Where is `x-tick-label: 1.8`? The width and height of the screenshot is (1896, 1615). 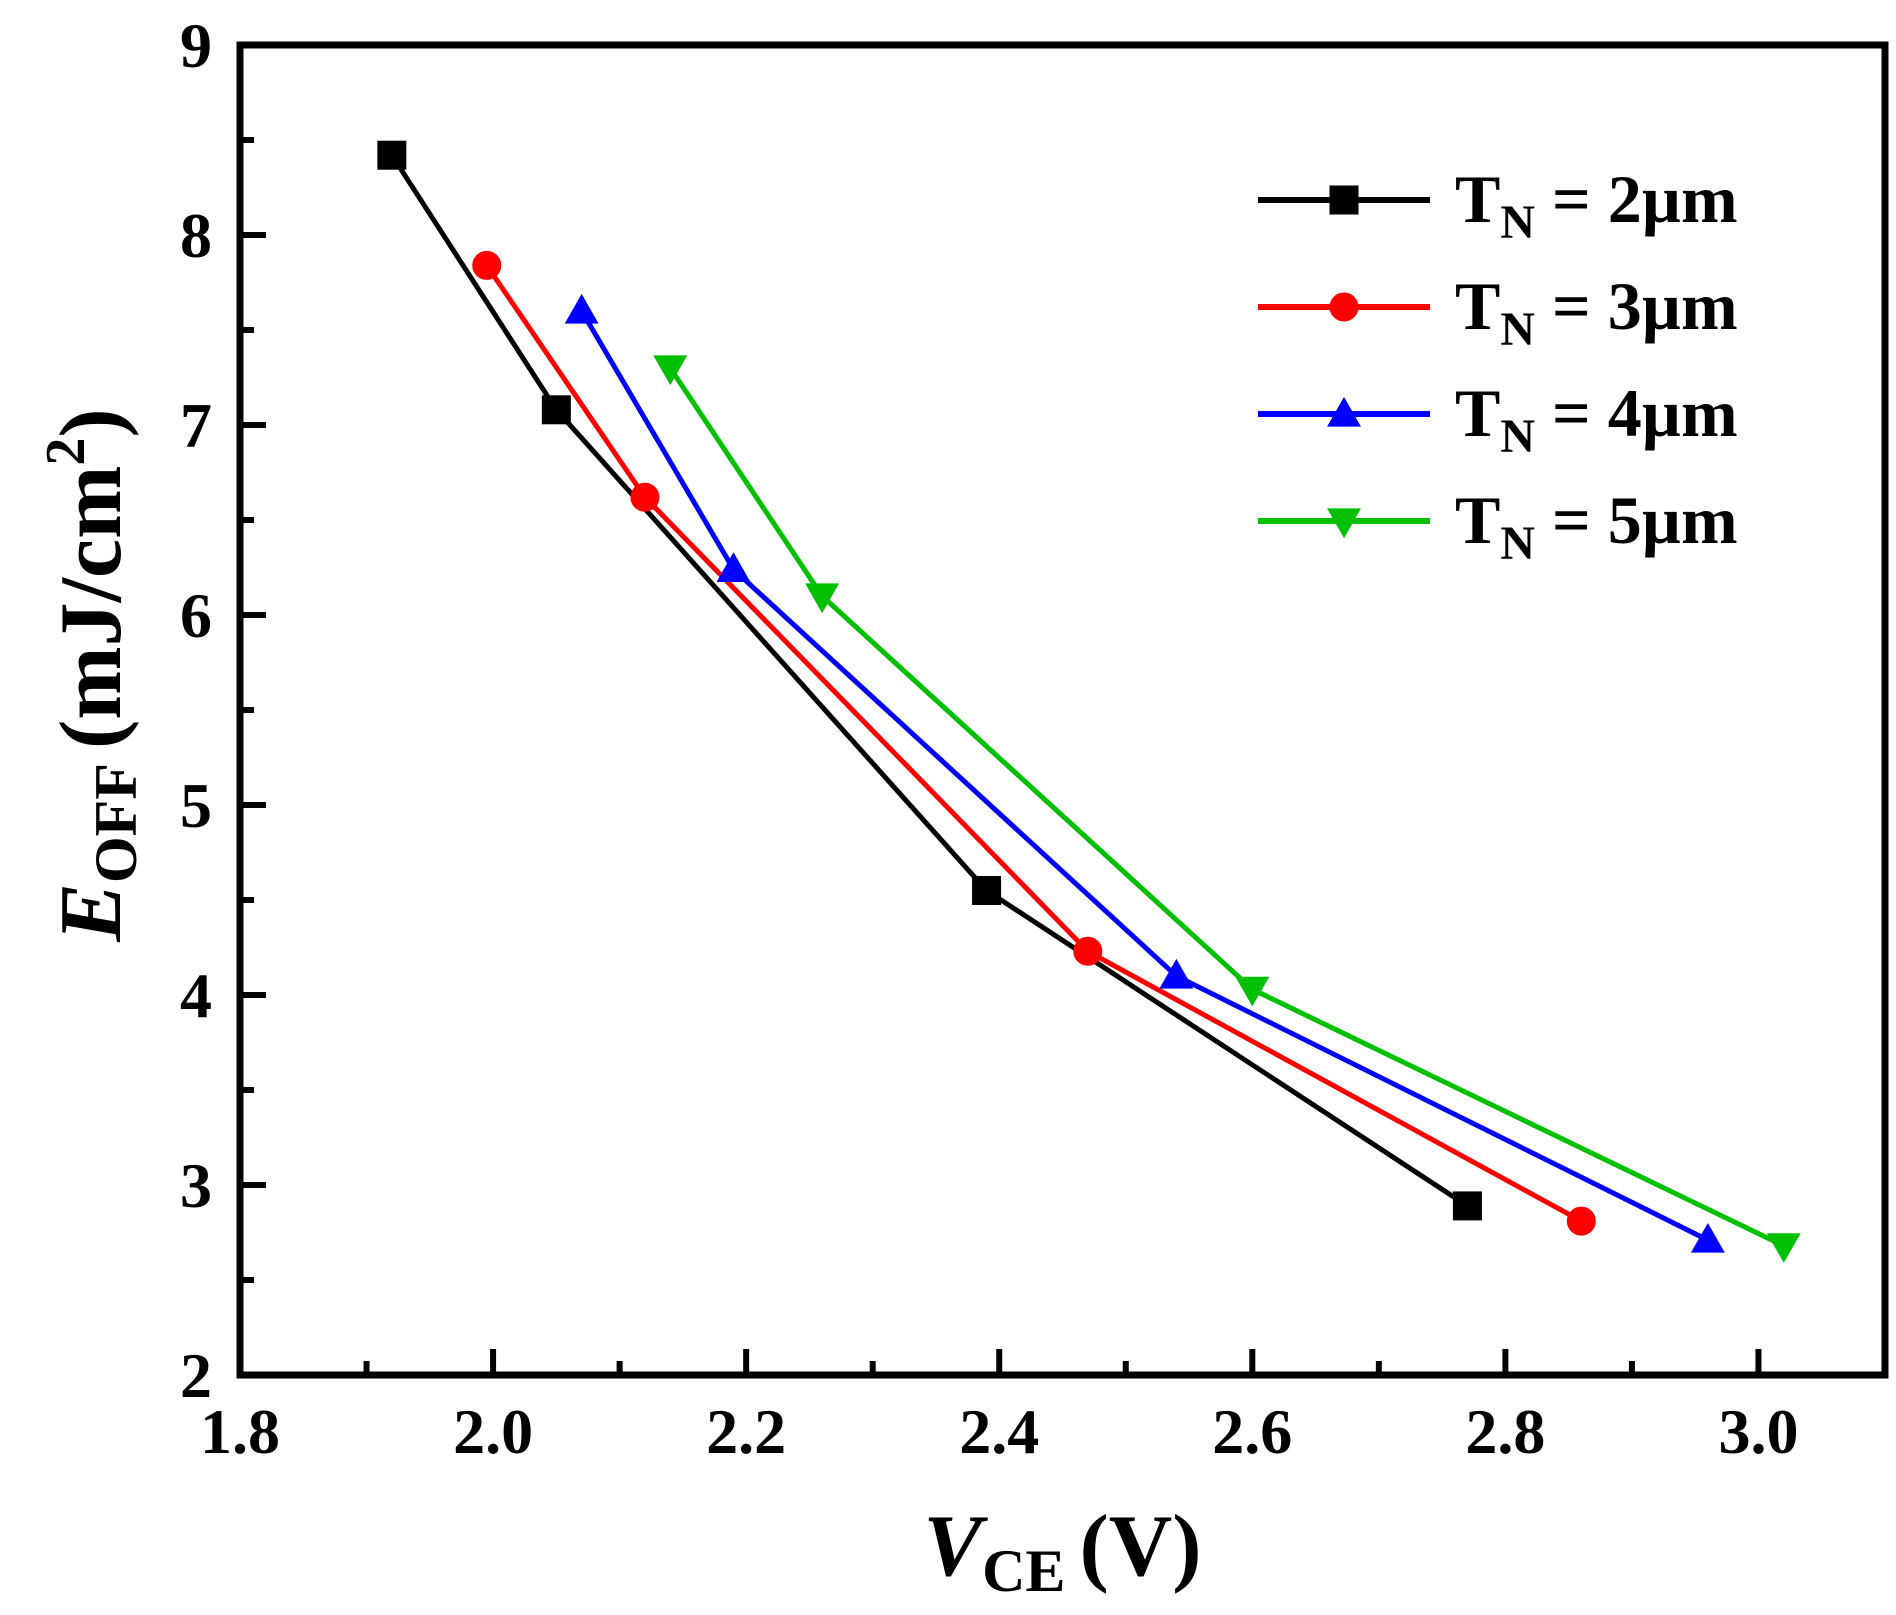
x-tick-label: 1.8 is located at coordinates (240, 1431).